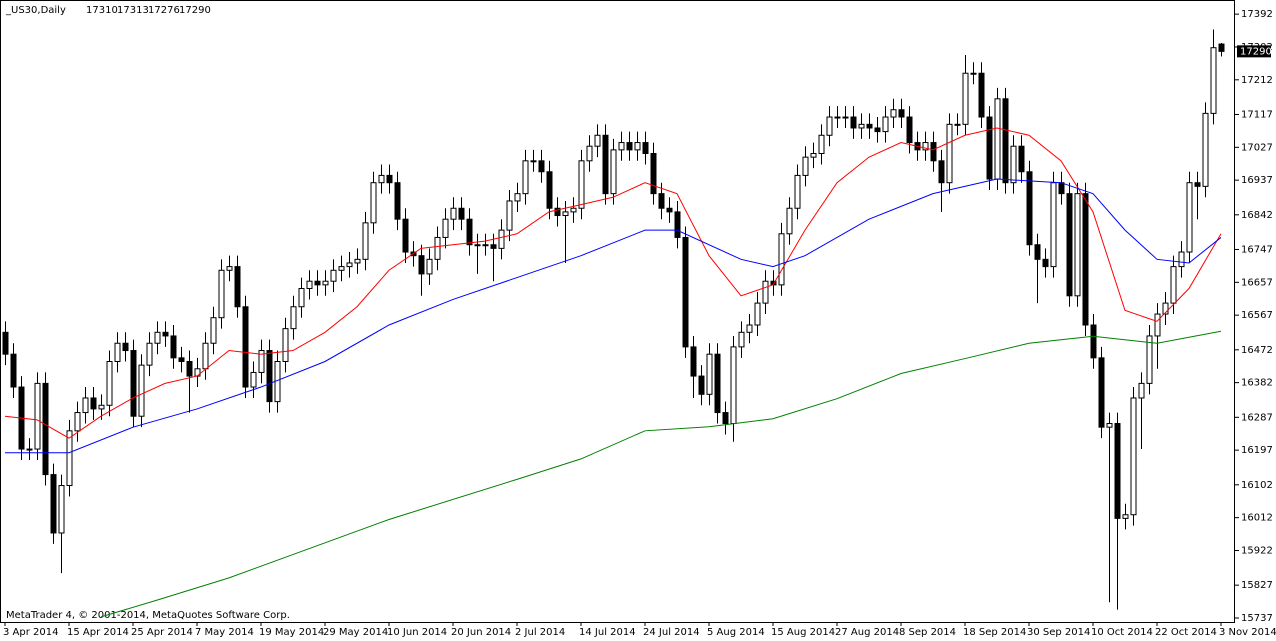  What do you see at coordinates (1186, 632) in the screenshot?
I see `x-tick-label: 22 Oct 2014` at bounding box center [1186, 632].